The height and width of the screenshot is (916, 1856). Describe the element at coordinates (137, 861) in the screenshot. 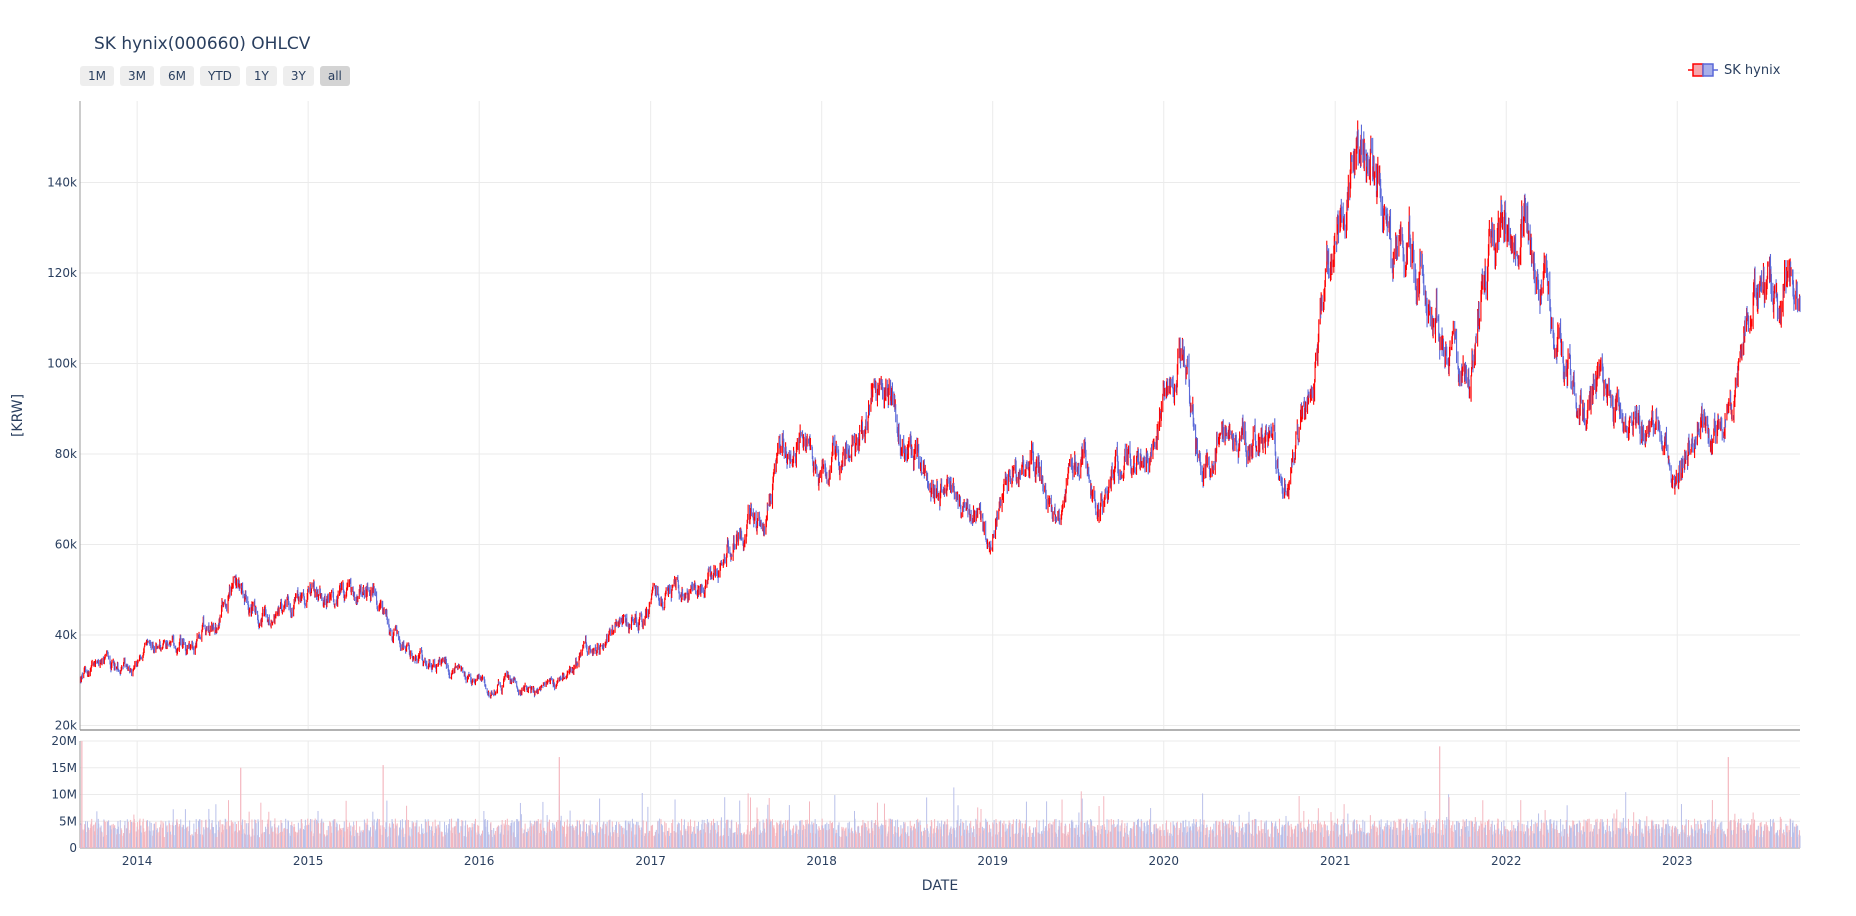

I see `x-tick-label: 2014` at that location.